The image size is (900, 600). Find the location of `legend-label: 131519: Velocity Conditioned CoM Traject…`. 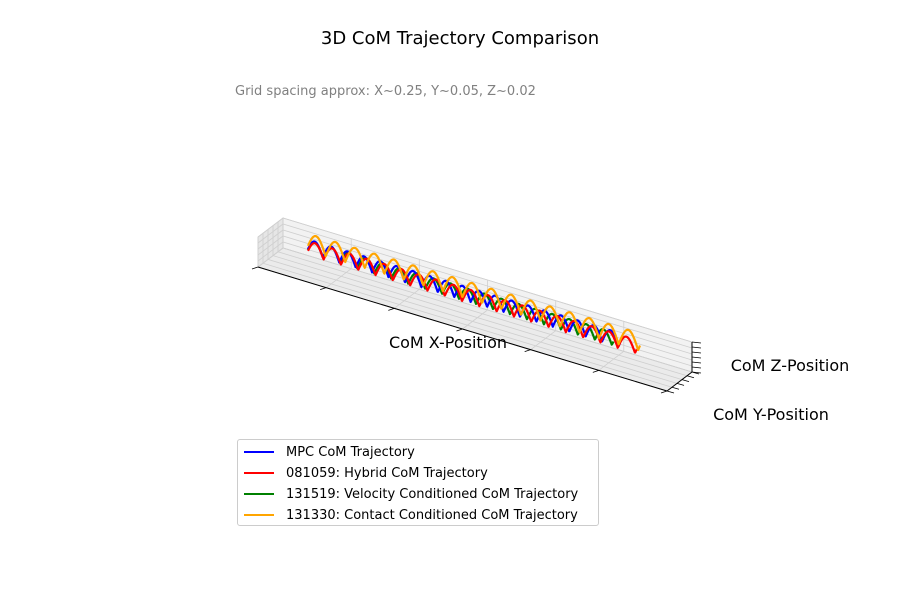

legend-label: 131519: Velocity Conditioned CoM Traject… is located at coordinates (432, 494).